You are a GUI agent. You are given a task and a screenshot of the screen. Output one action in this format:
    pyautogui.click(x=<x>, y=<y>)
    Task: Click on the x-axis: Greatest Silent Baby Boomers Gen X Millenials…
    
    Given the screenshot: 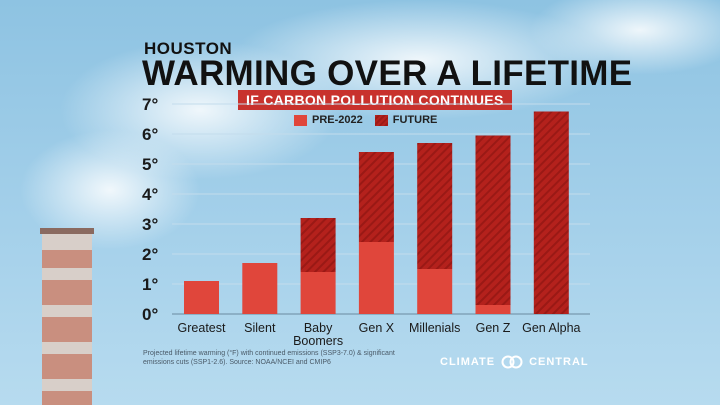 What is the action you would take?
    pyautogui.click(x=379, y=334)
    